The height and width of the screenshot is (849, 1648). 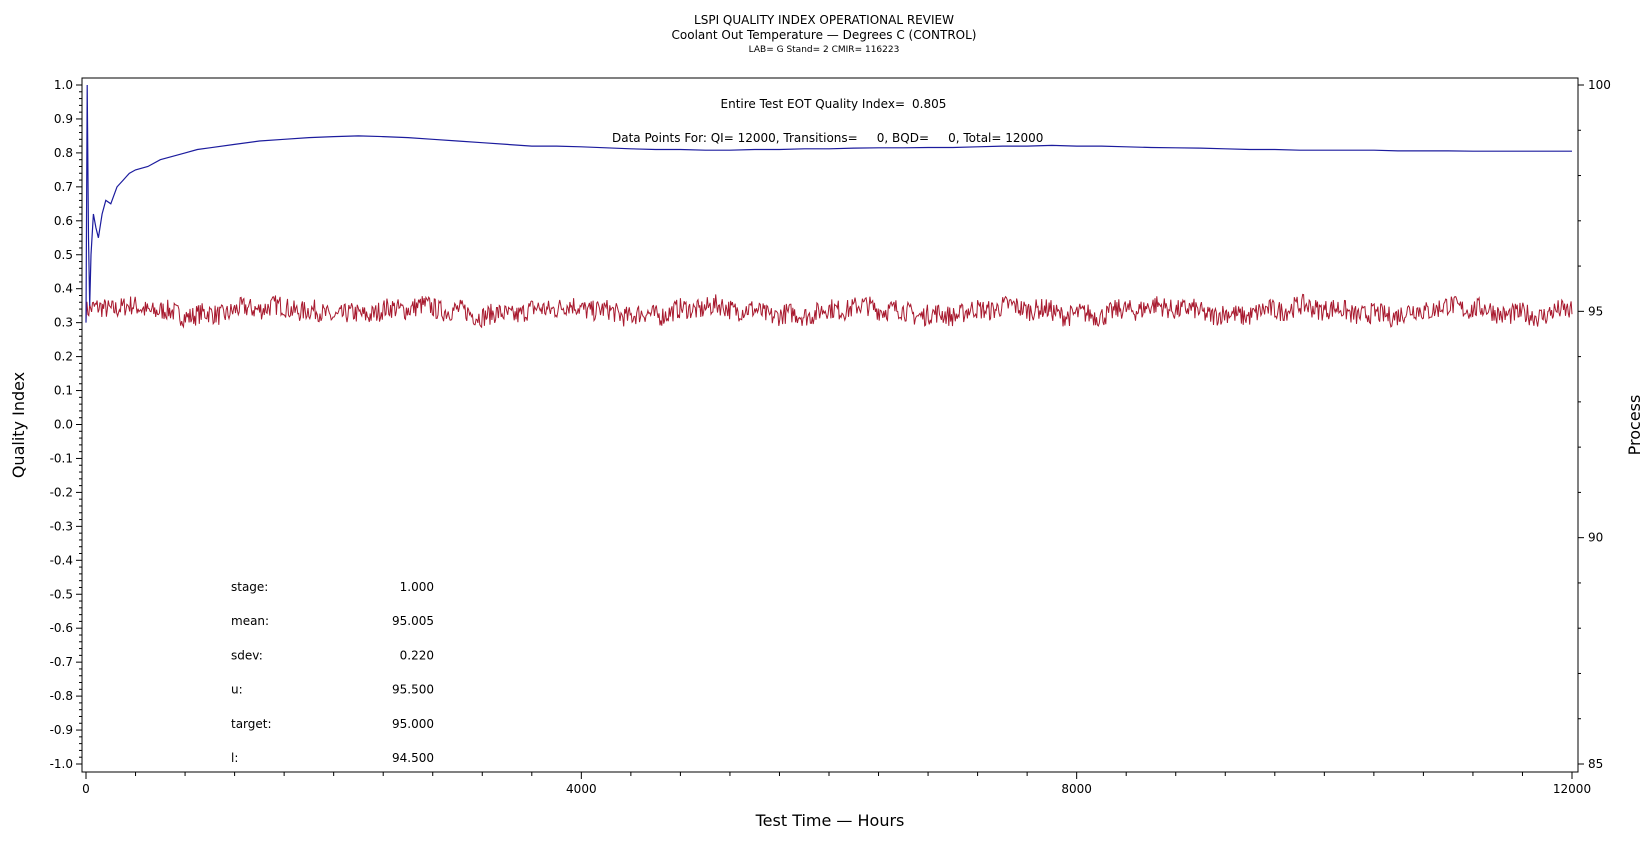 I want to click on y-left-tick-label: 0.2, so click(x=63, y=357).